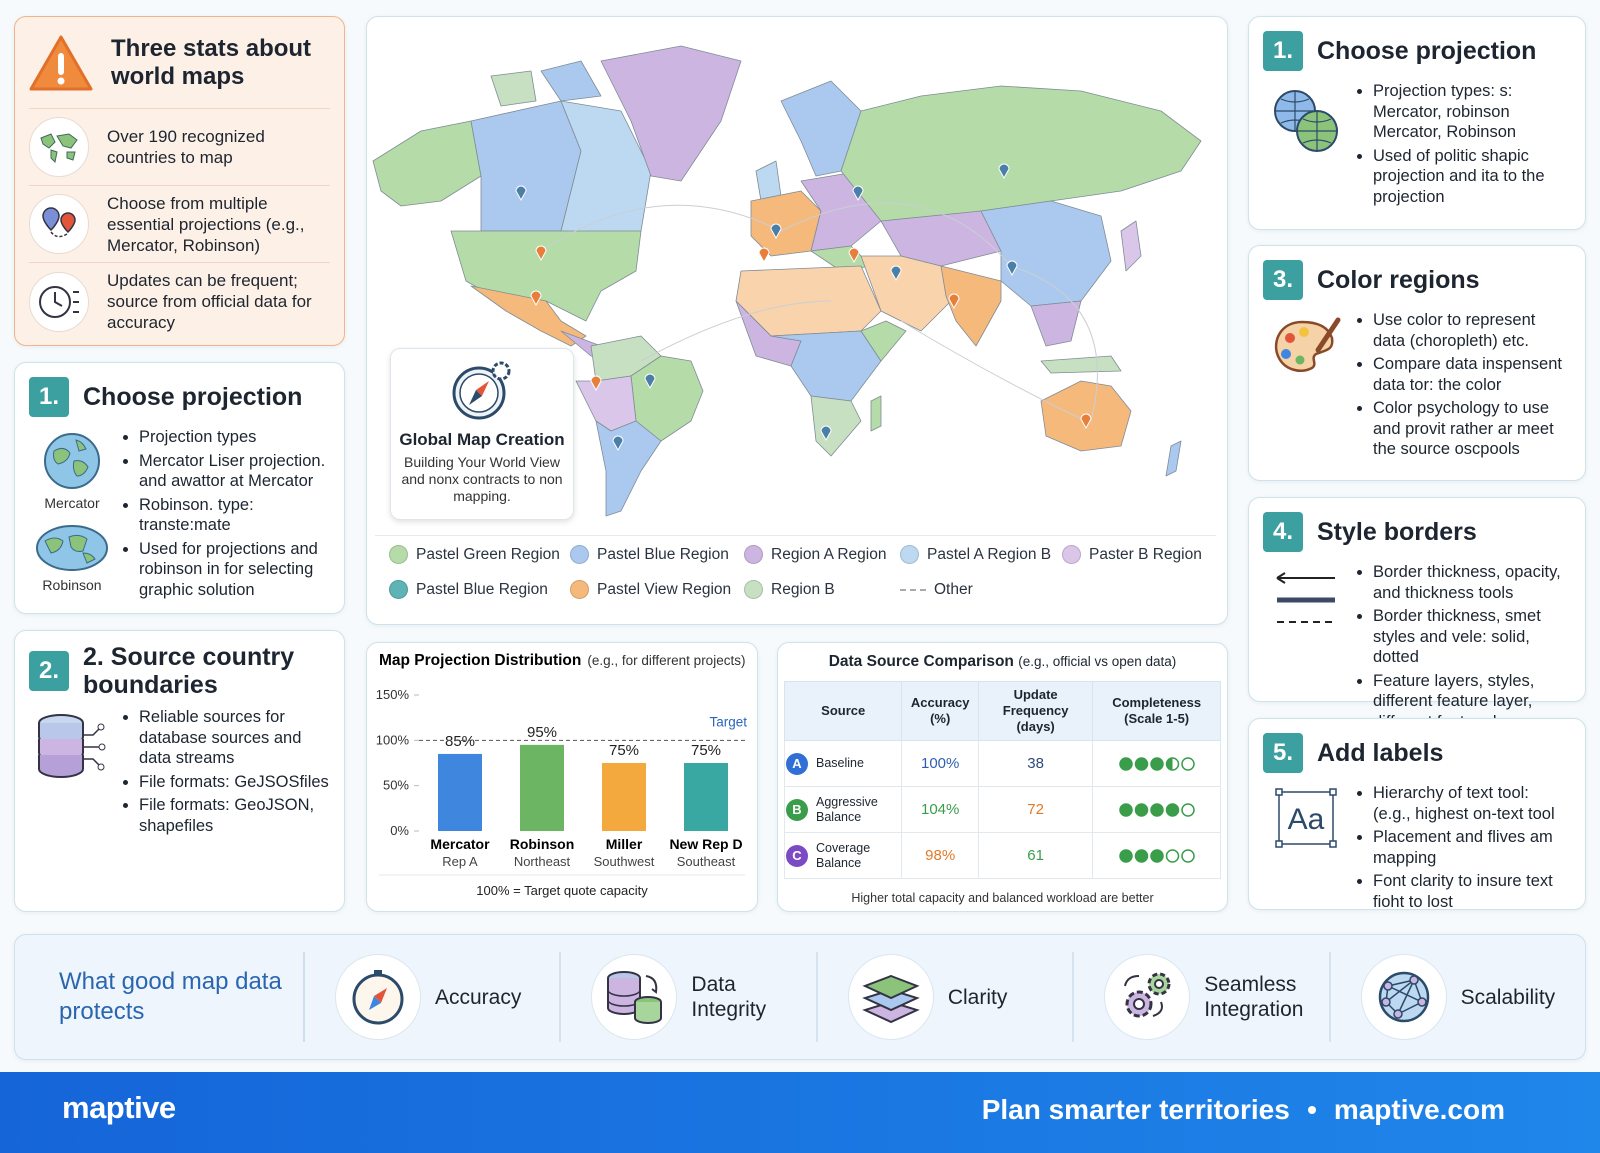 This screenshot has width=1600, height=1153. Describe the element at coordinates (72, 548) in the screenshot. I see `projection-icon-part` at that location.